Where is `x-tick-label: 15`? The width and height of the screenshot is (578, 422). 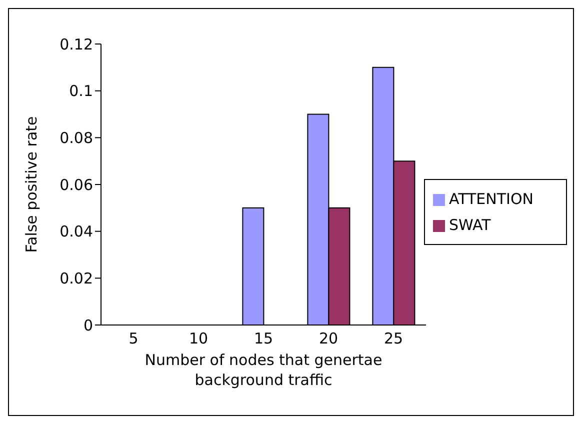 x-tick-label: 15 is located at coordinates (264, 339).